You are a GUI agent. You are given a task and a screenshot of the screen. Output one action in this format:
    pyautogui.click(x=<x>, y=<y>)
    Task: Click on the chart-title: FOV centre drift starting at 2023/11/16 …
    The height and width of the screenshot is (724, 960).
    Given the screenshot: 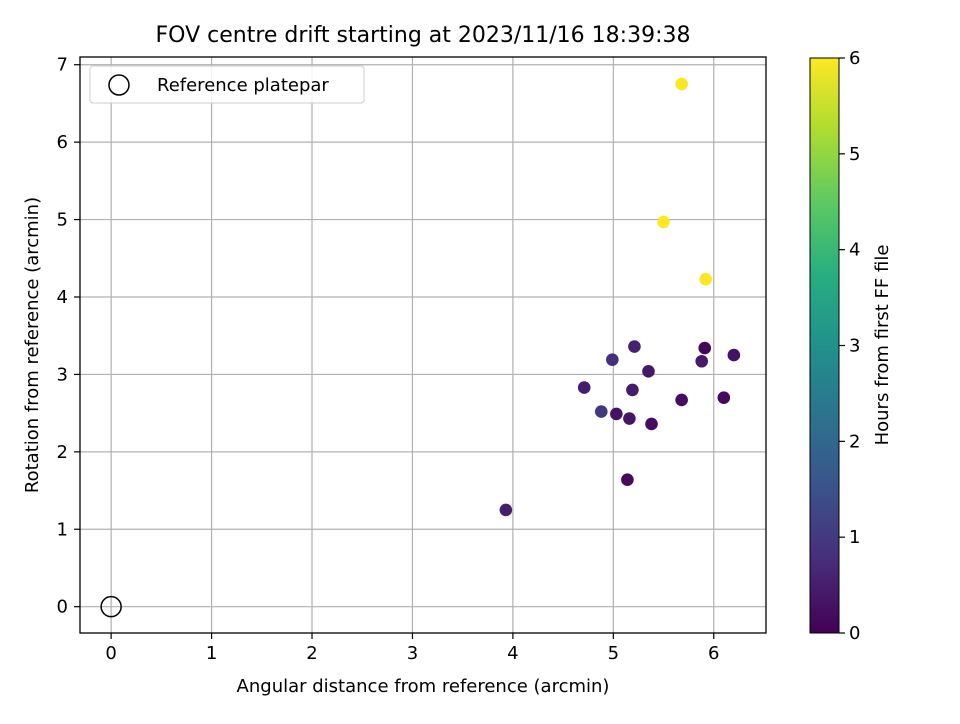 What is the action you would take?
    pyautogui.click(x=423, y=35)
    